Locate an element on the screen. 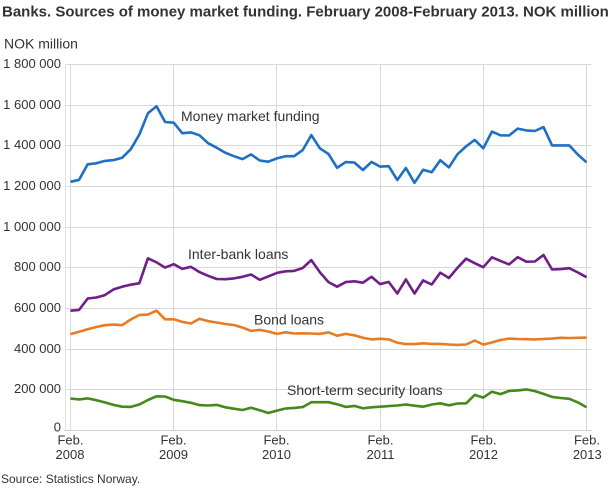 The width and height of the screenshot is (610, 488). svg-text: Inter-bank loans is located at coordinates (238, 254).